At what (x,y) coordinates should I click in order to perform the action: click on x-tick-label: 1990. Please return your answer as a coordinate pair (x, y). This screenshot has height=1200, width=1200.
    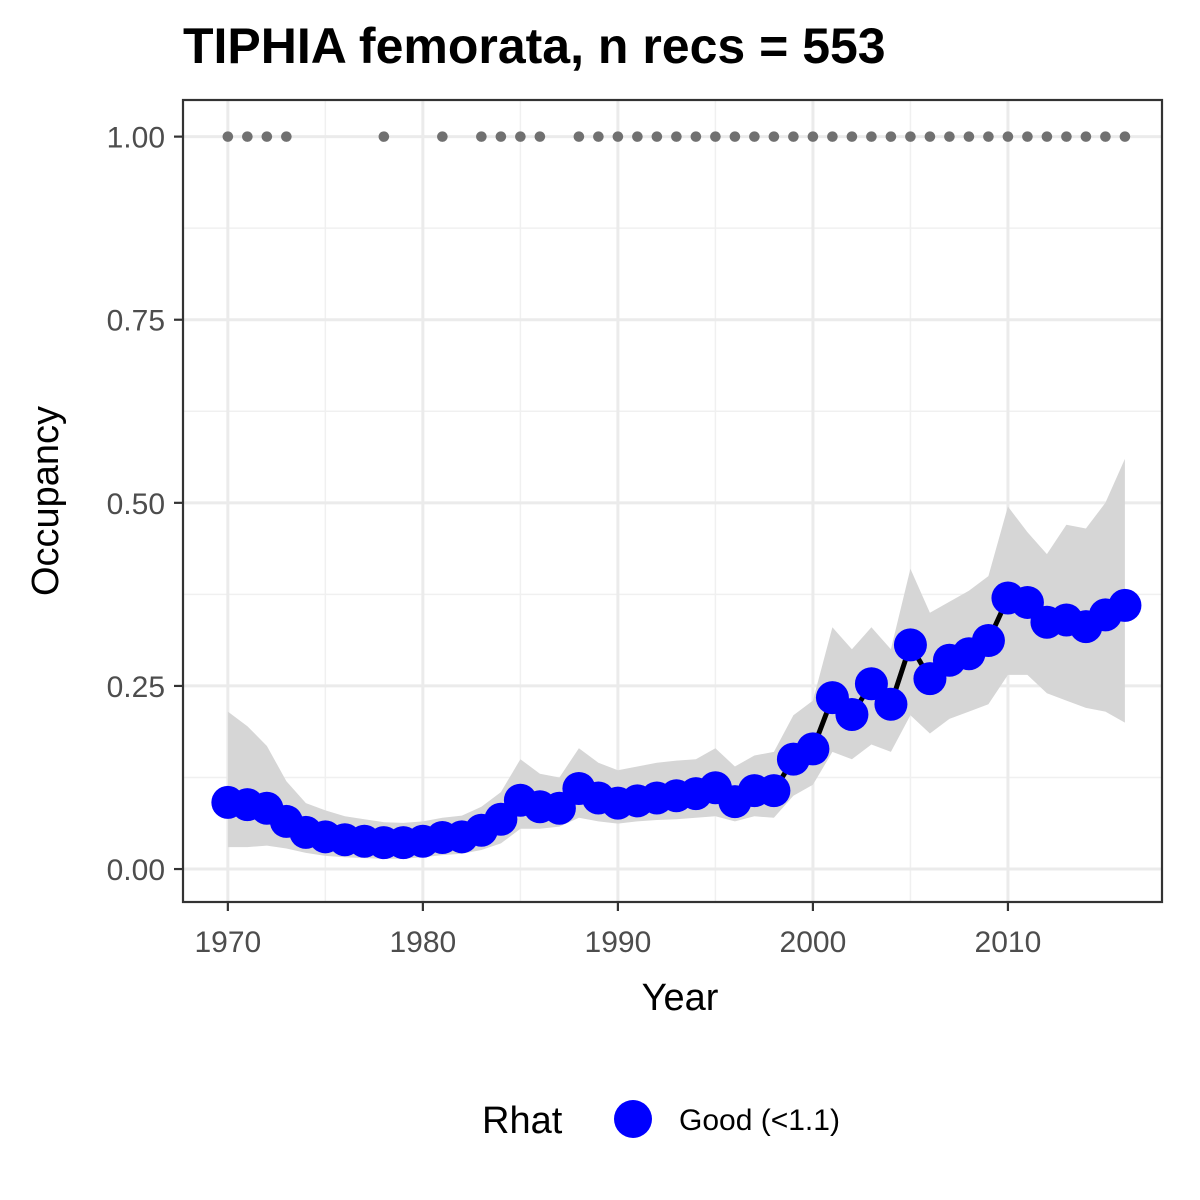
    Looking at the image, I should click on (618, 942).